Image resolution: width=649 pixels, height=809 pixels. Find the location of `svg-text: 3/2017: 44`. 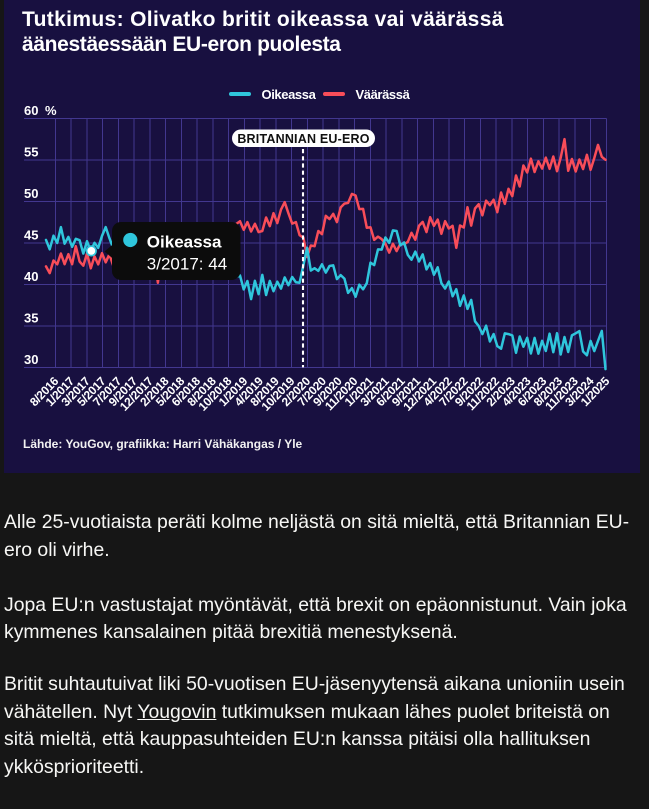

svg-text: 3/2017: 44 is located at coordinates (187, 264).